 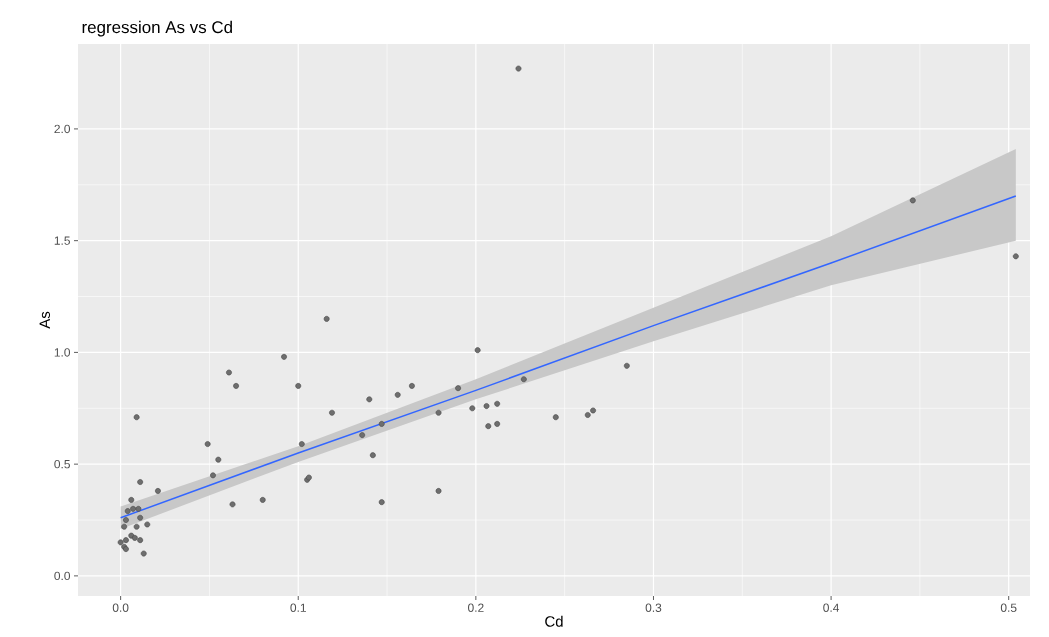 What do you see at coordinates (45, 320) in the screenshot?
I see `y-axis-title: As` at bounding box center [45, 320].